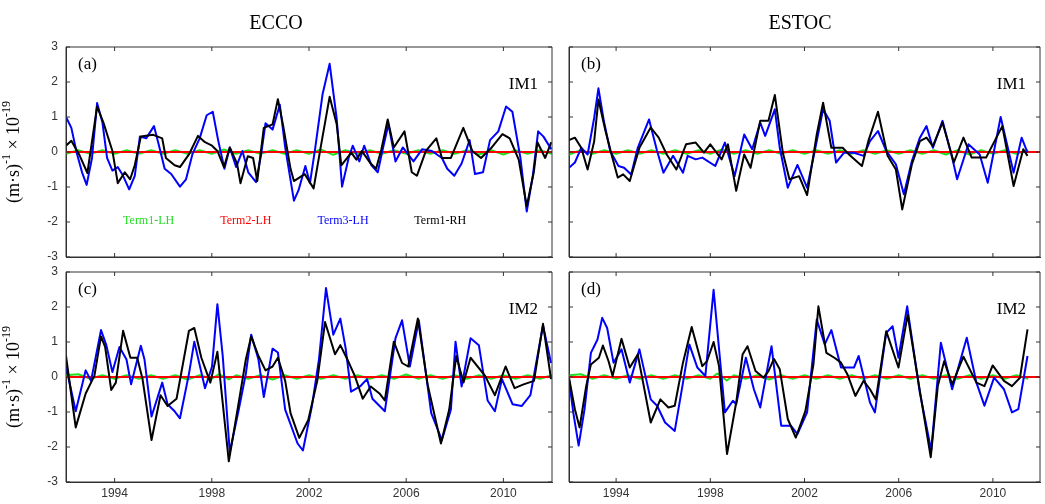 Image resolution: width=1045 pixels, height=504 pixels. Describe the element at coordinates (800, 22) in the screenshot. I see `chart-title: ESTOC` at that location.